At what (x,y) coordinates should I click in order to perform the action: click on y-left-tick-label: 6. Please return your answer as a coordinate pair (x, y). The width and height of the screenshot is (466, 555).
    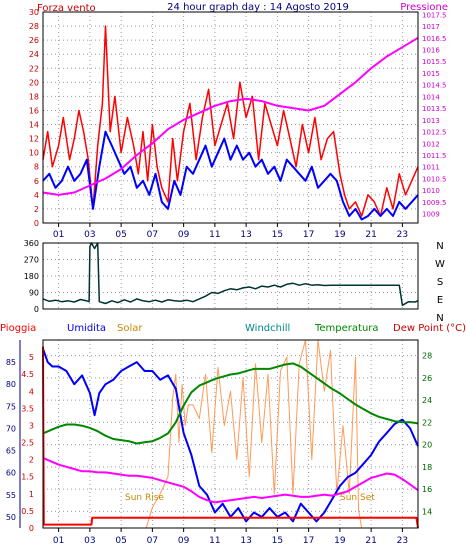
    Looking at the image, I should click on (36, 181).